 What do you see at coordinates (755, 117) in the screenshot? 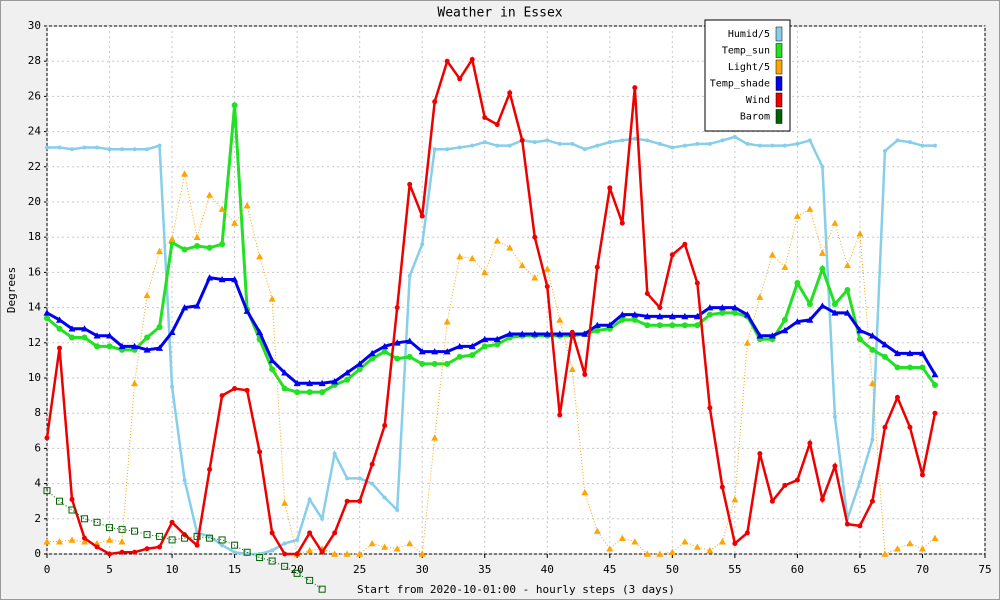
I see `legend-label: Barom` at bounding box center [755, 117].